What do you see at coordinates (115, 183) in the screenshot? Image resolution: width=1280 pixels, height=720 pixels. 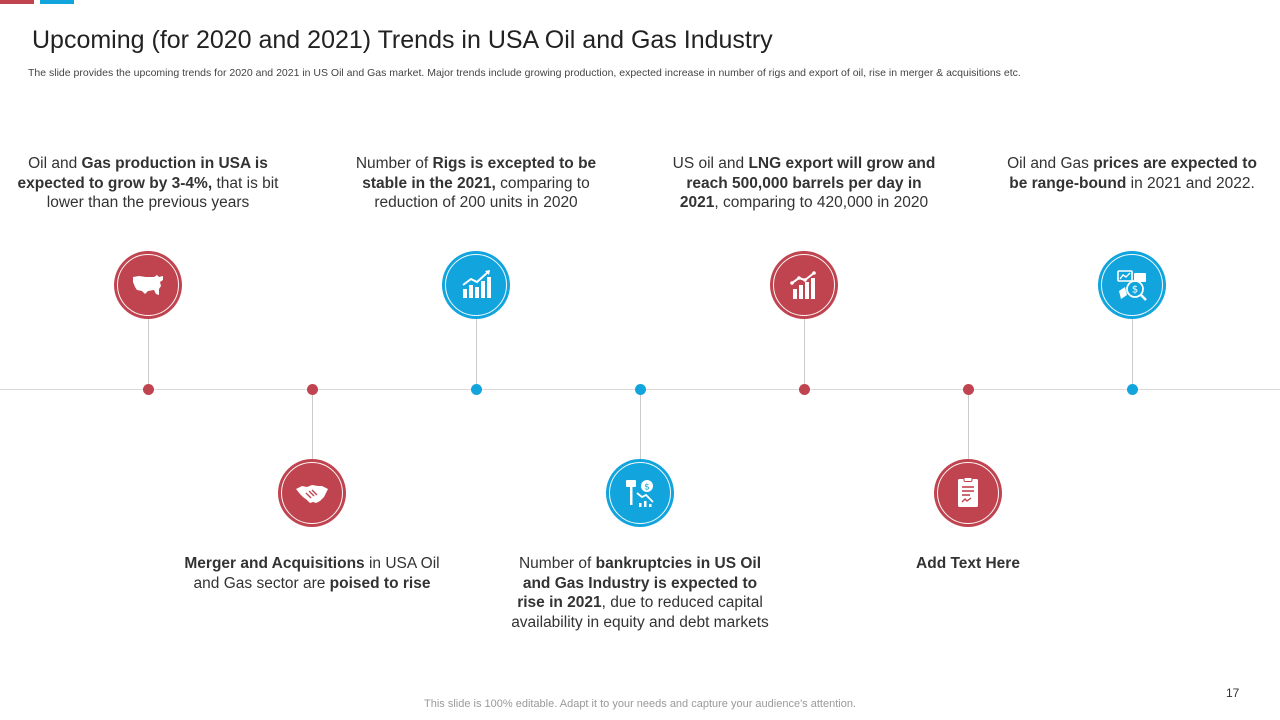 I see `trend-1-run-2-1: expected to grow by 3-4%,` at bounding box center [115, 183].